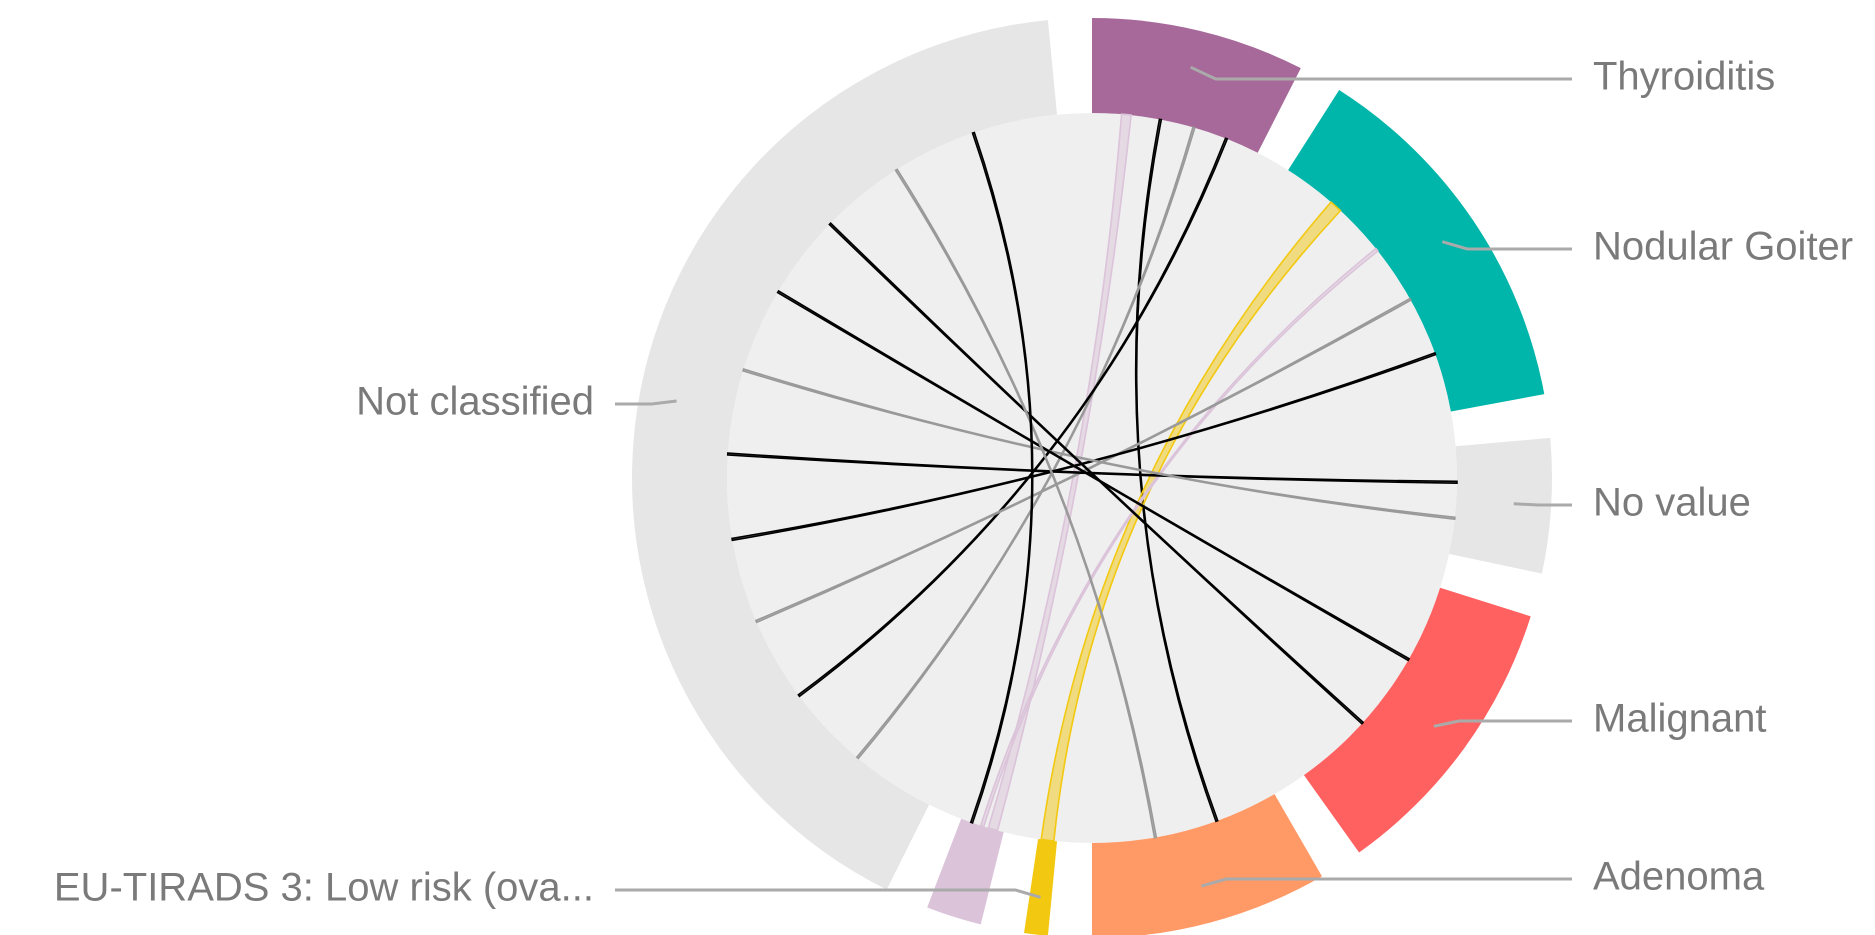 The image size is (1875, 935). I want to click on node-label: Thyroiditis, so click(1684, 77).